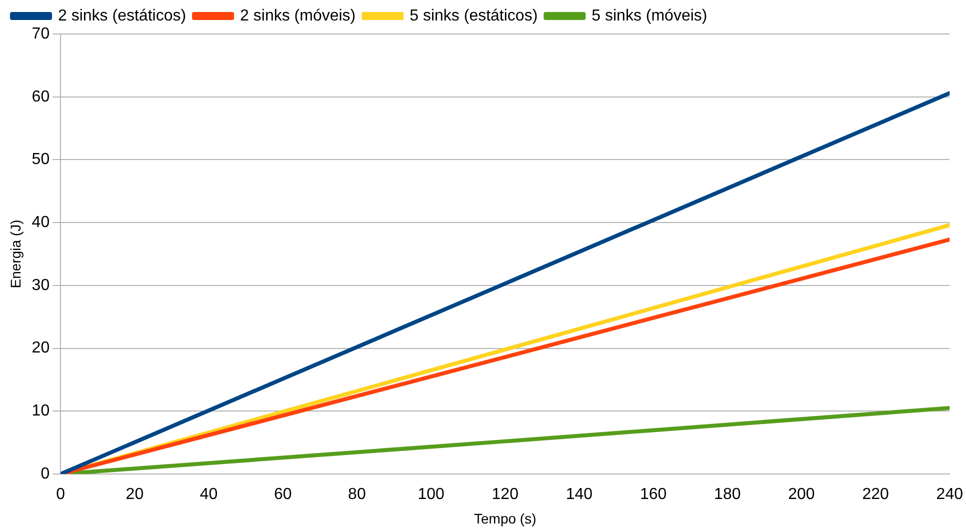 This screenshot has height=532, width=966. What do you see at coordinates (650, 15) in the screenshot?
I see `legend-label: 5 sinks (móveis)` at bounding box center [650, 15].